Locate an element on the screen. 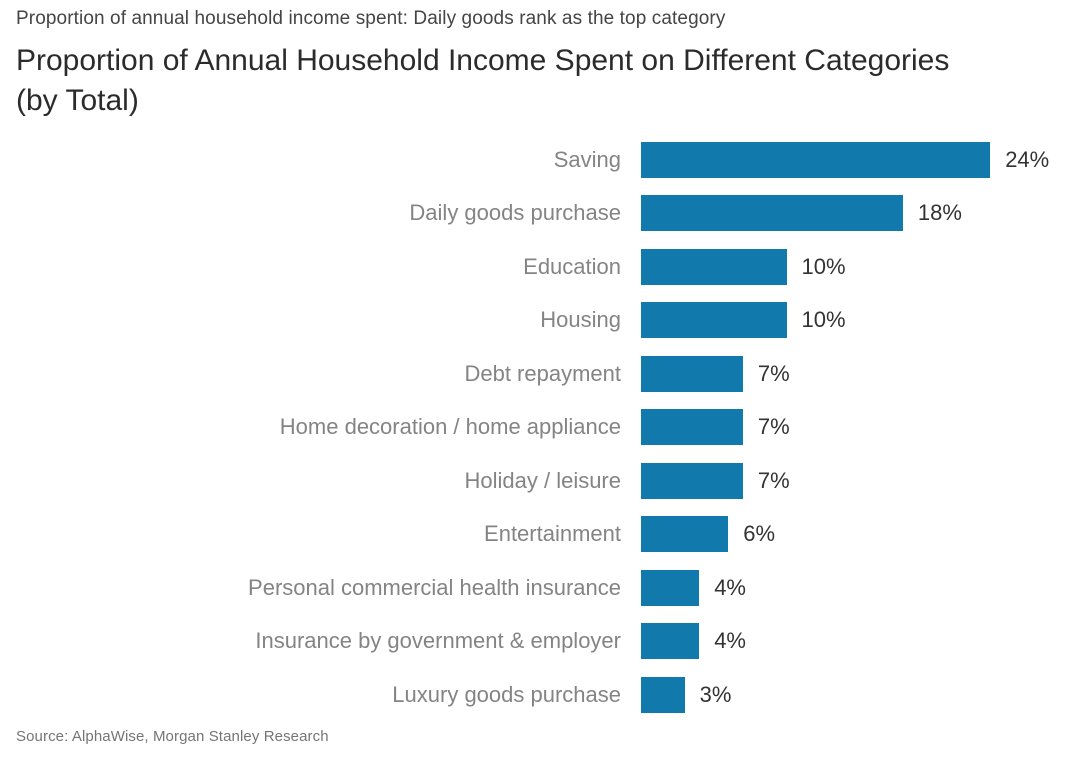 This screenshot has height=762, width=1080. category-label: Housing is located at coordinates (580, 320).